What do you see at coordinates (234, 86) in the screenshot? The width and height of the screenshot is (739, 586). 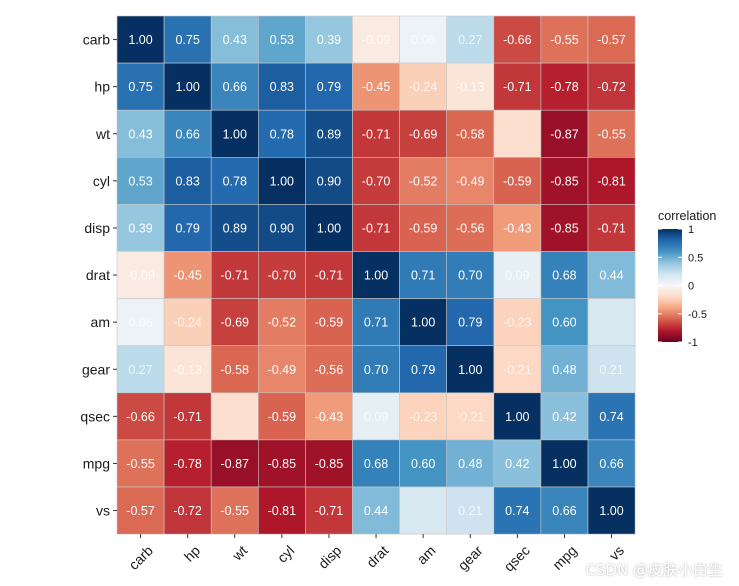 I see `heatmap-cell-hp-wt` at bounding box center [234, 86].